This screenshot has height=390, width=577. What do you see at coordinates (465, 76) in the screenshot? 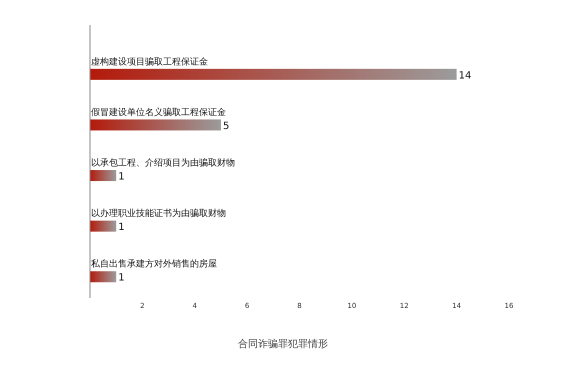
I see `data-label: 14` at bounding box center [465, 76].